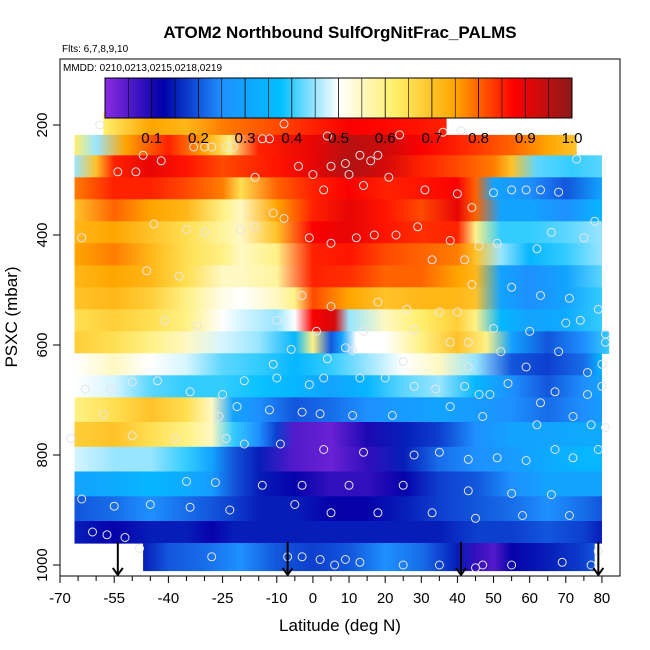 This screenshot has width=650, height=650. Describe the element at coordinates (169, 598) in the screenshot. I see `x-tick-label: -40` at that location.